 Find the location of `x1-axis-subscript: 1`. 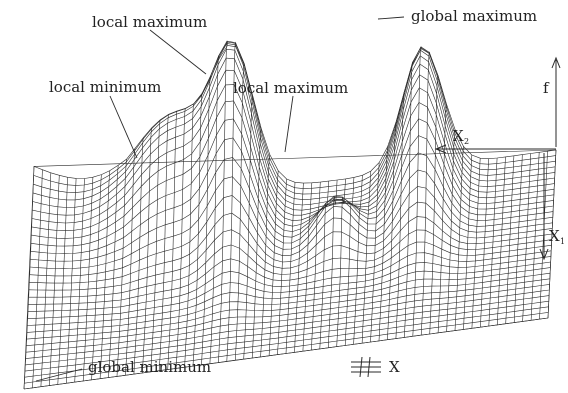

x1-axis-subscript: 1 is located at coordinates (562, 241).